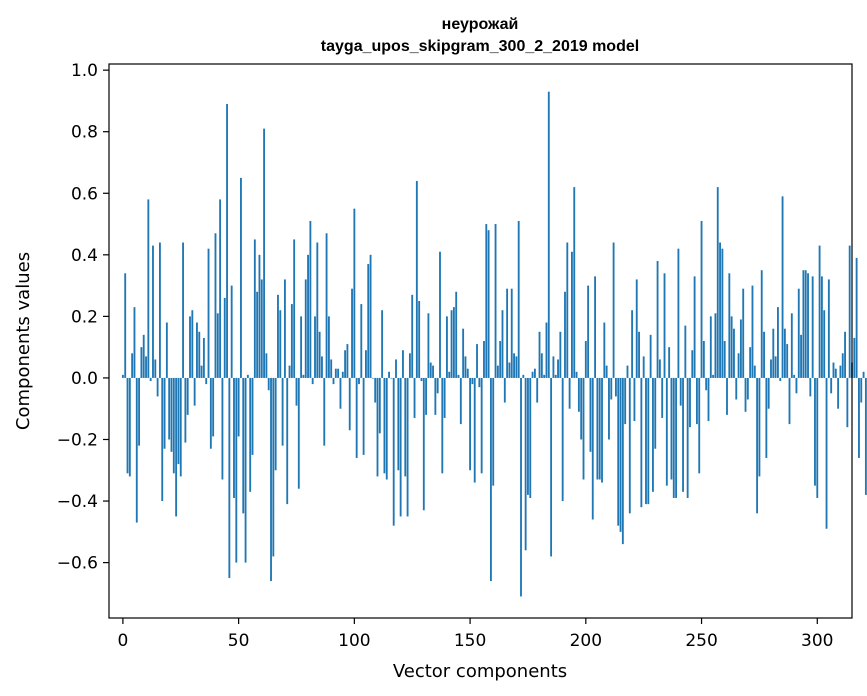 The height and width of the screenshot is (696, 867). I want to click on y-axis-ticks: 1.0 0.8 0.6 0.4 0.2 0.0 −0.2 −0.4 −0.6, so click(83, 317).